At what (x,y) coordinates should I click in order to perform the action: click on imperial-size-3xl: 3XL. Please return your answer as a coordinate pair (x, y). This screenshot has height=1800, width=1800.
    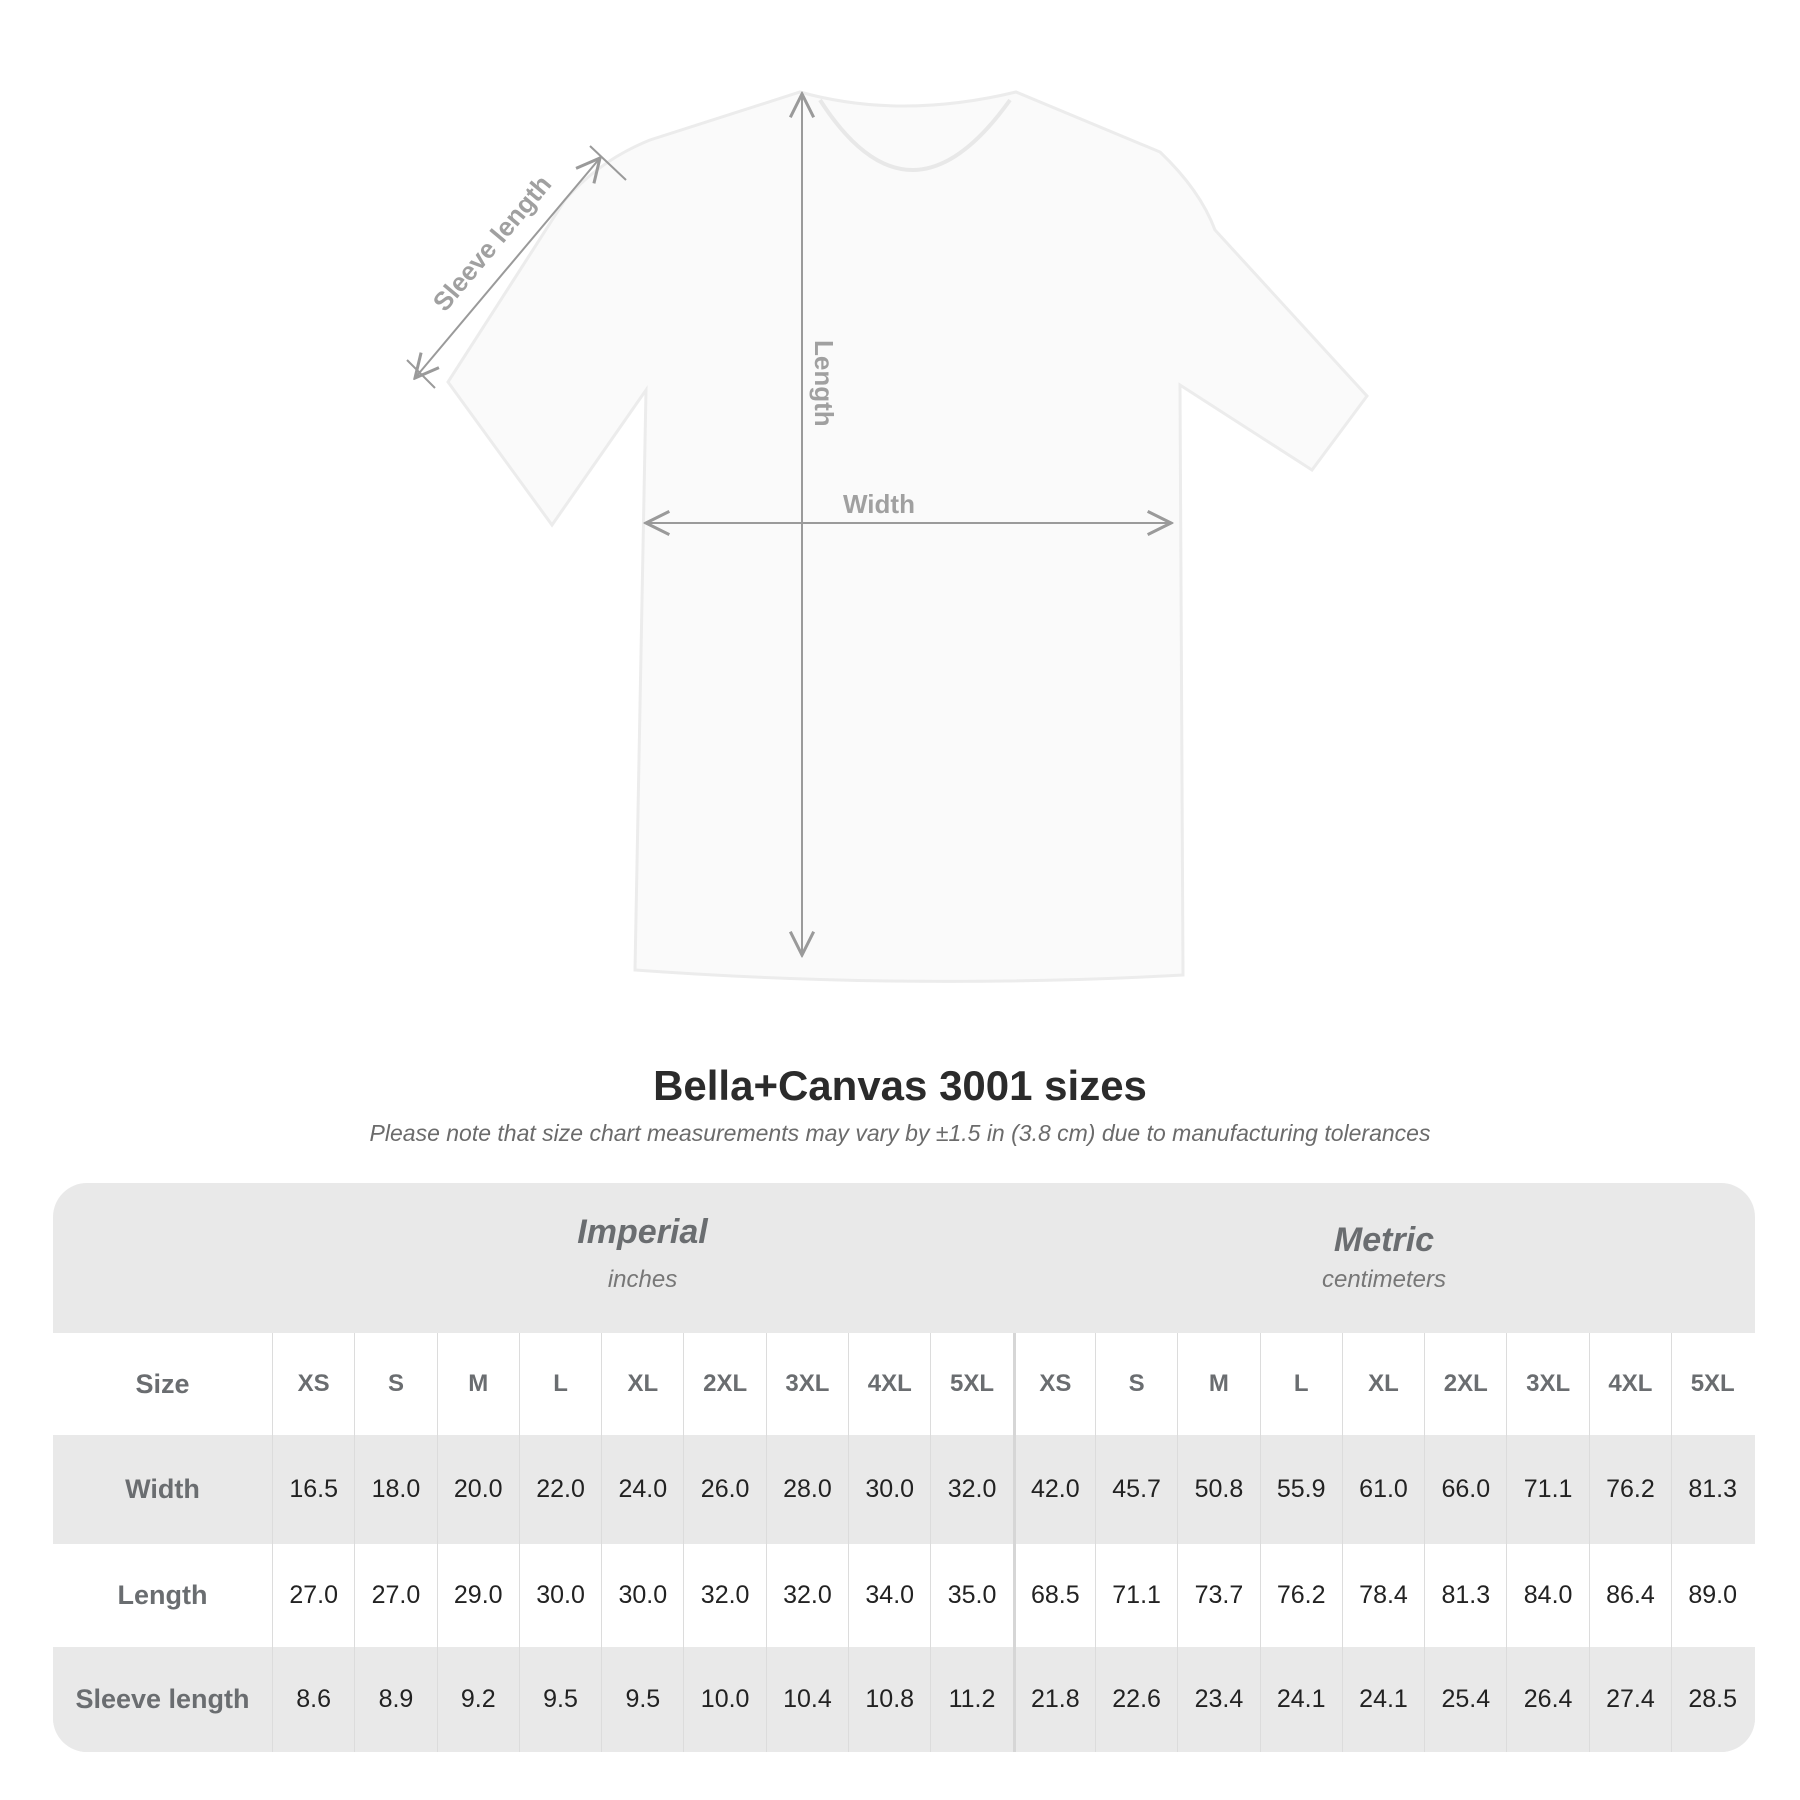
    Looking at the image, I should click on (806, 1384).